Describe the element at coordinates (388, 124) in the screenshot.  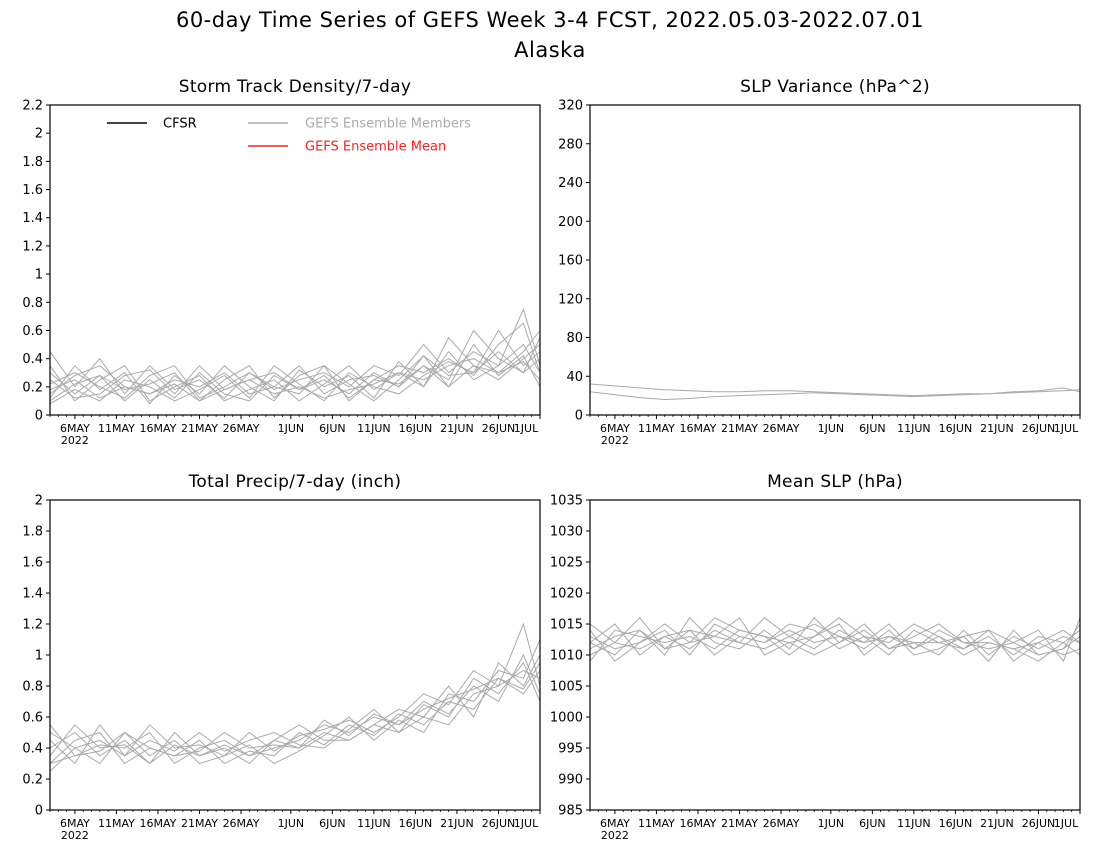
I see `legend-label: GEFS Ensemble Members` at that location.